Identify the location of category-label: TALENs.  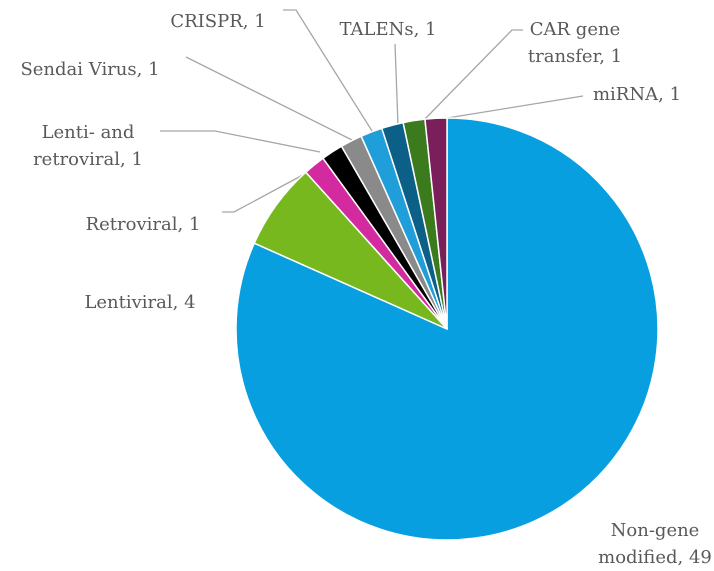
(376, 29).